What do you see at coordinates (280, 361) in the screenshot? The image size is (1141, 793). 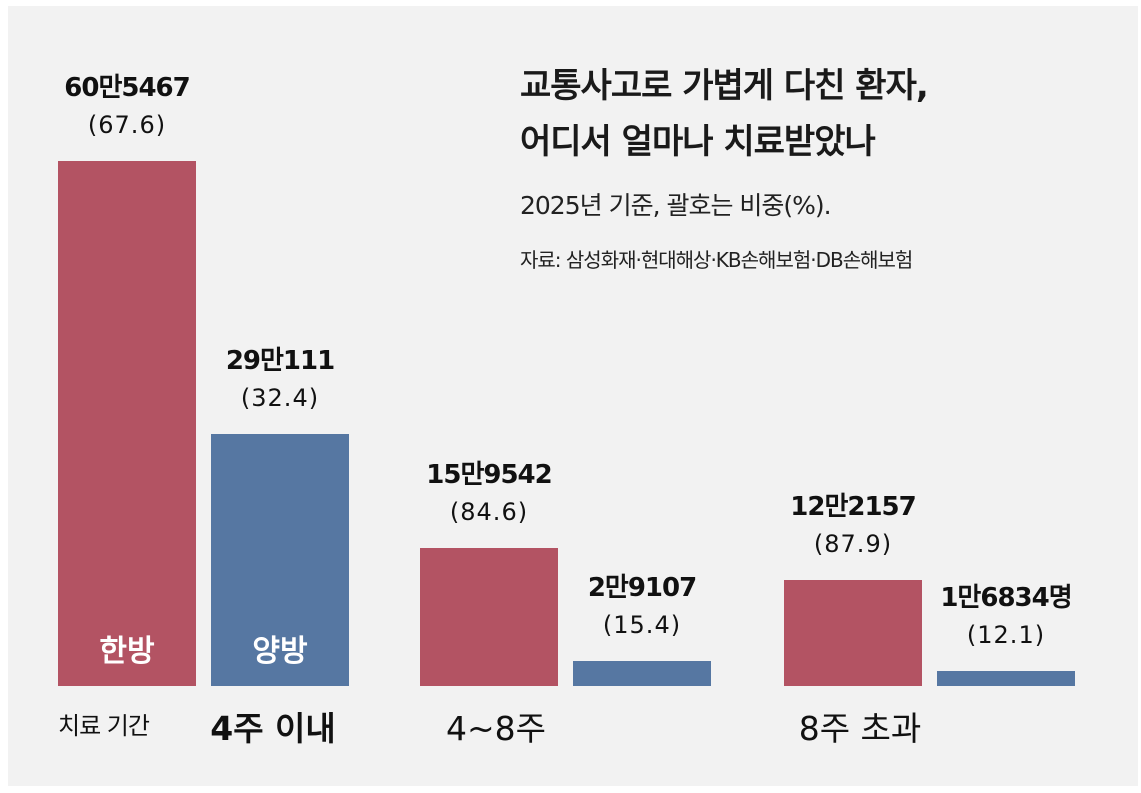 I see `value-label-western-medicine-within-4-weeks: 29만111` at bounding box center [280, 361].